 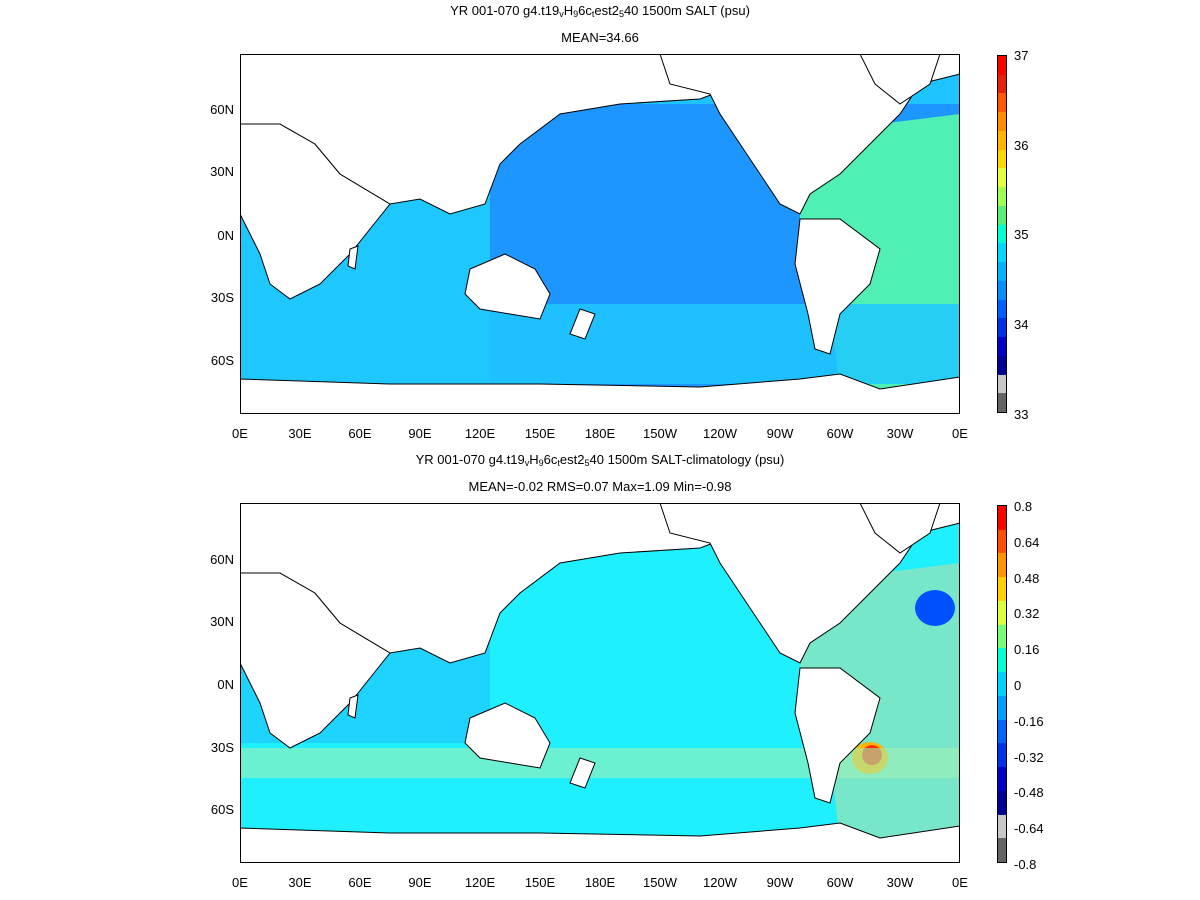 I want to click on panel2-colorbar-label: 0.32, so click(x=1027, y=613).